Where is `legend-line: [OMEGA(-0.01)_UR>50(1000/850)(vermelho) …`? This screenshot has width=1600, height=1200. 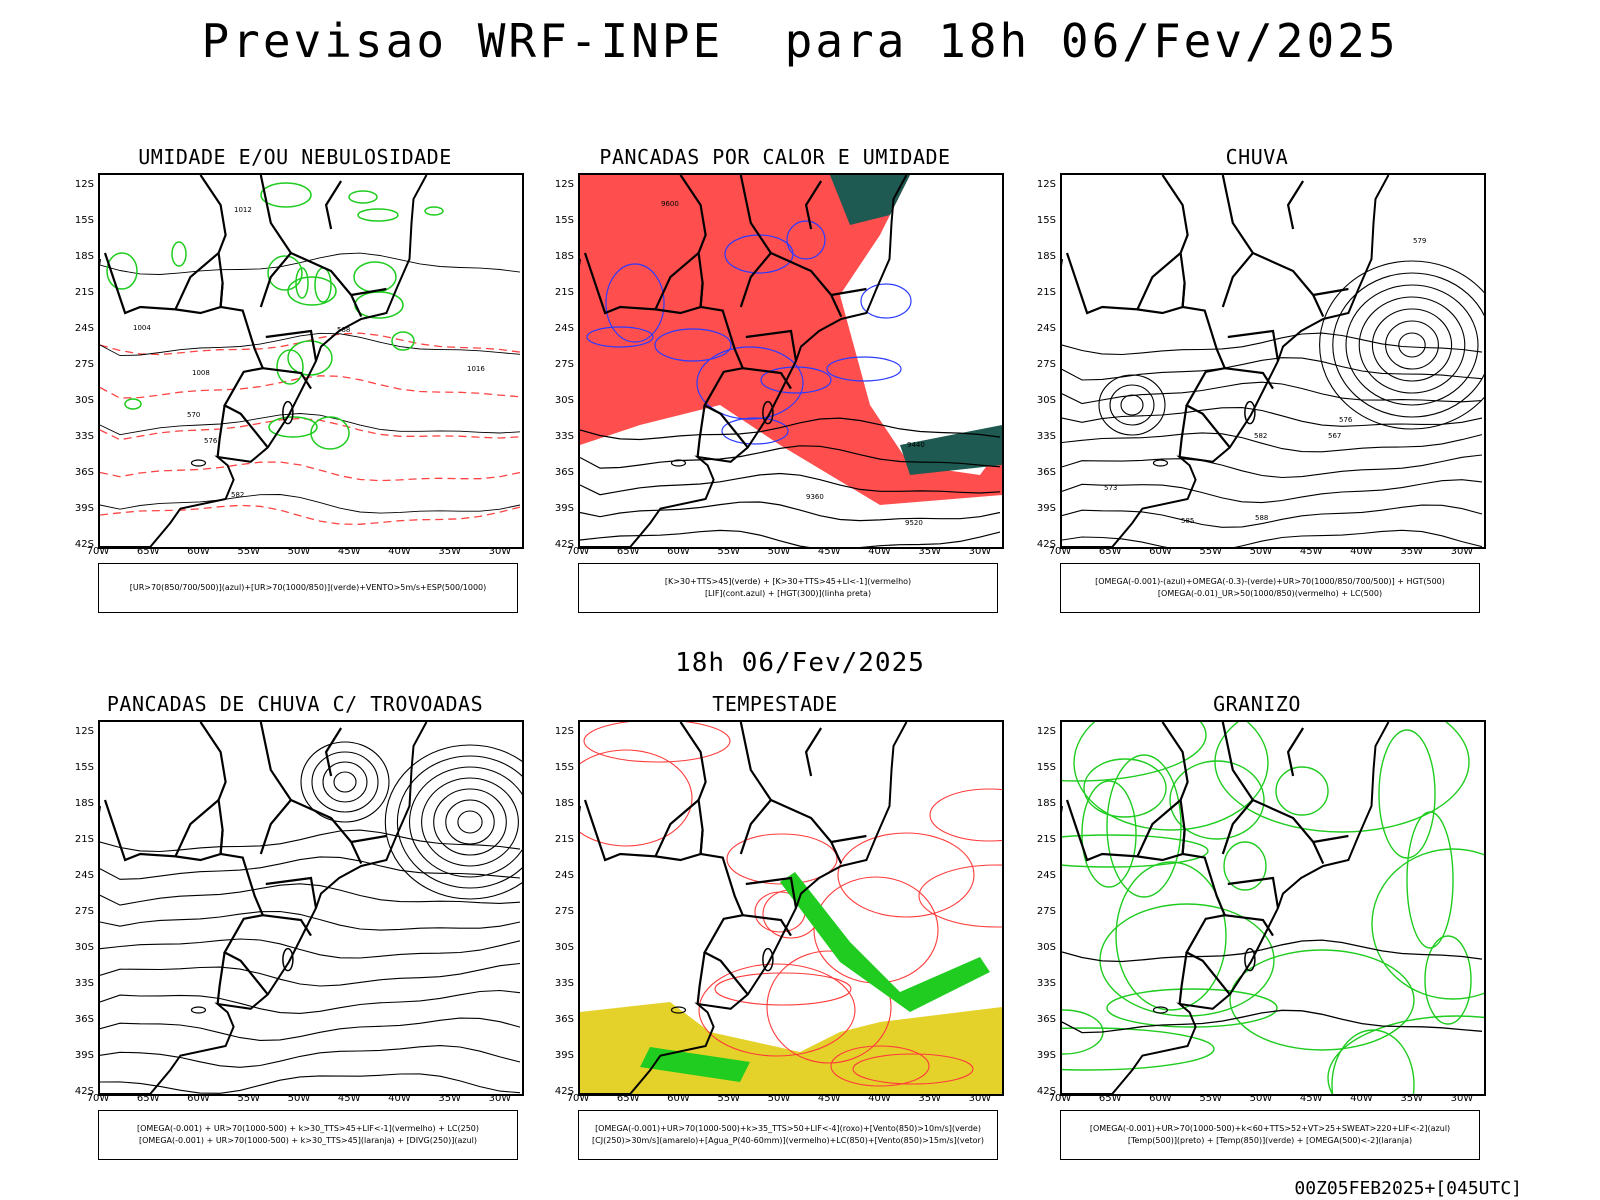
legend-line: [OMEGA(-0.01)_UR>50(1000/850)(vermelho) … is located at coordinates (1270, 593).